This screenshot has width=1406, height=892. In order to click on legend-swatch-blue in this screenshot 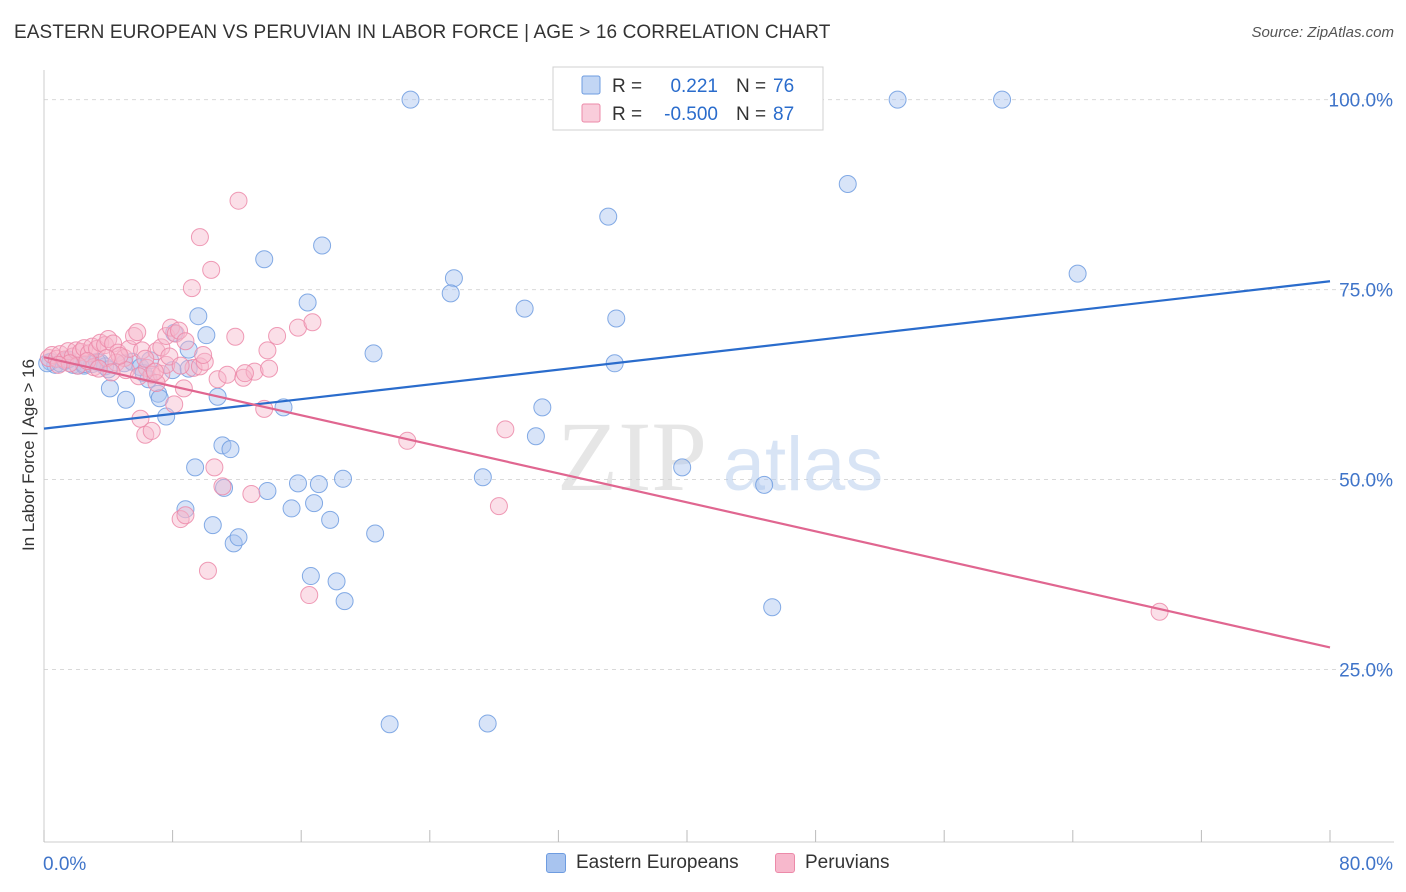, I will do `click(591, 85)`.